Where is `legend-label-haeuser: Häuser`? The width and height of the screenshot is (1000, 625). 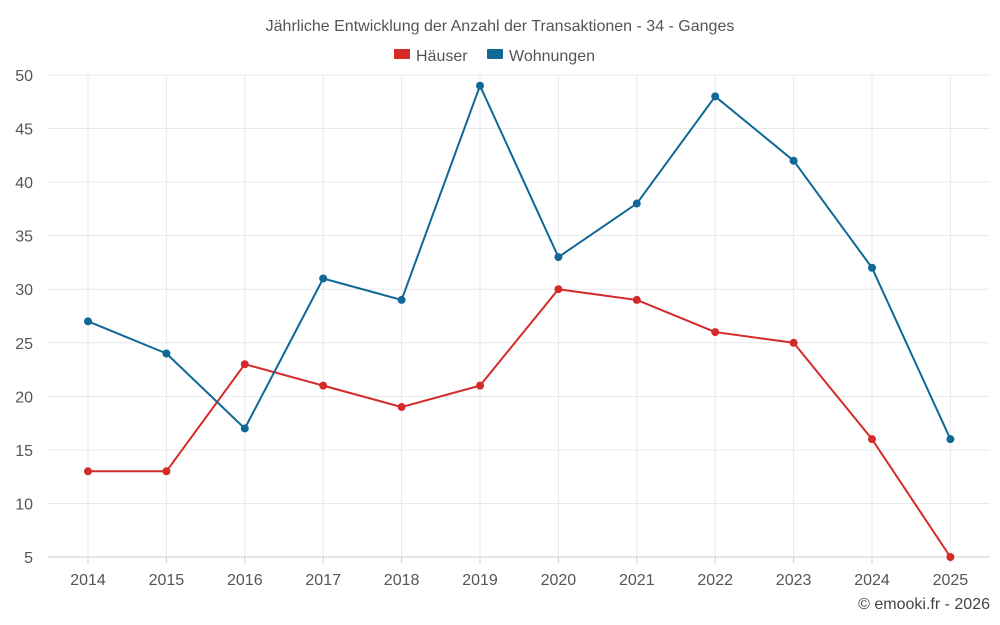
legend-label-haeuser: Häuser is located at coordinates (442, 56).